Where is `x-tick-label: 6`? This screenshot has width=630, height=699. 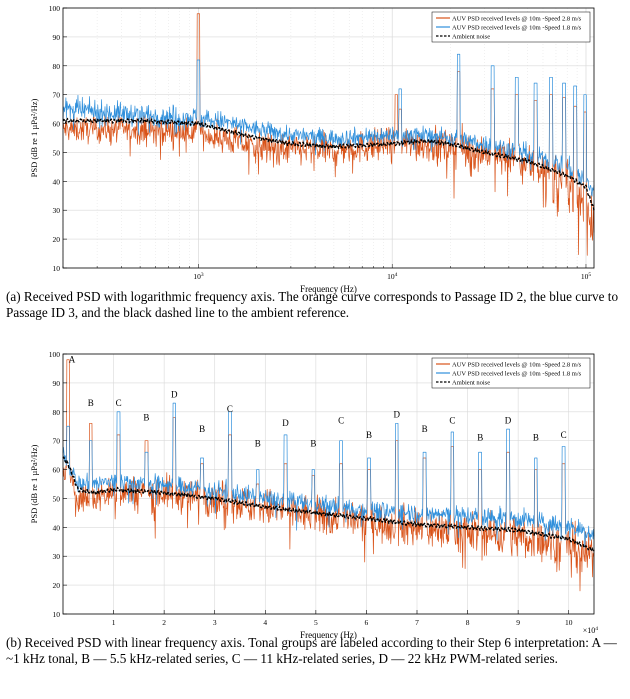
x-tick-label: 6 is located at coordinates (367, 622).